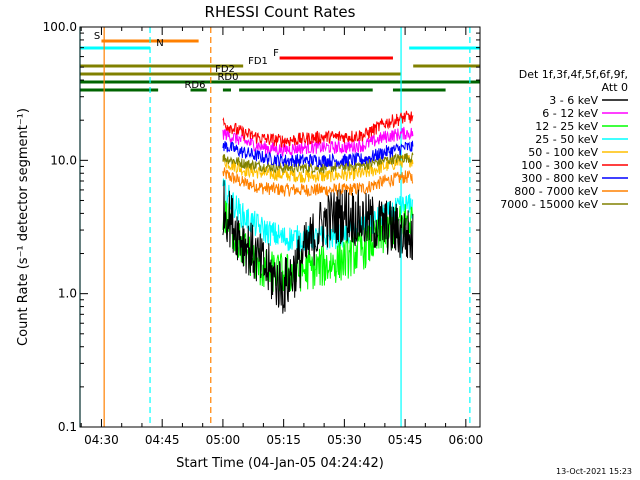  What do you see at coordinates (60, 27) in the screenshot?
I see `y-tick-label: 100.0` at bounding box center [60, 27].